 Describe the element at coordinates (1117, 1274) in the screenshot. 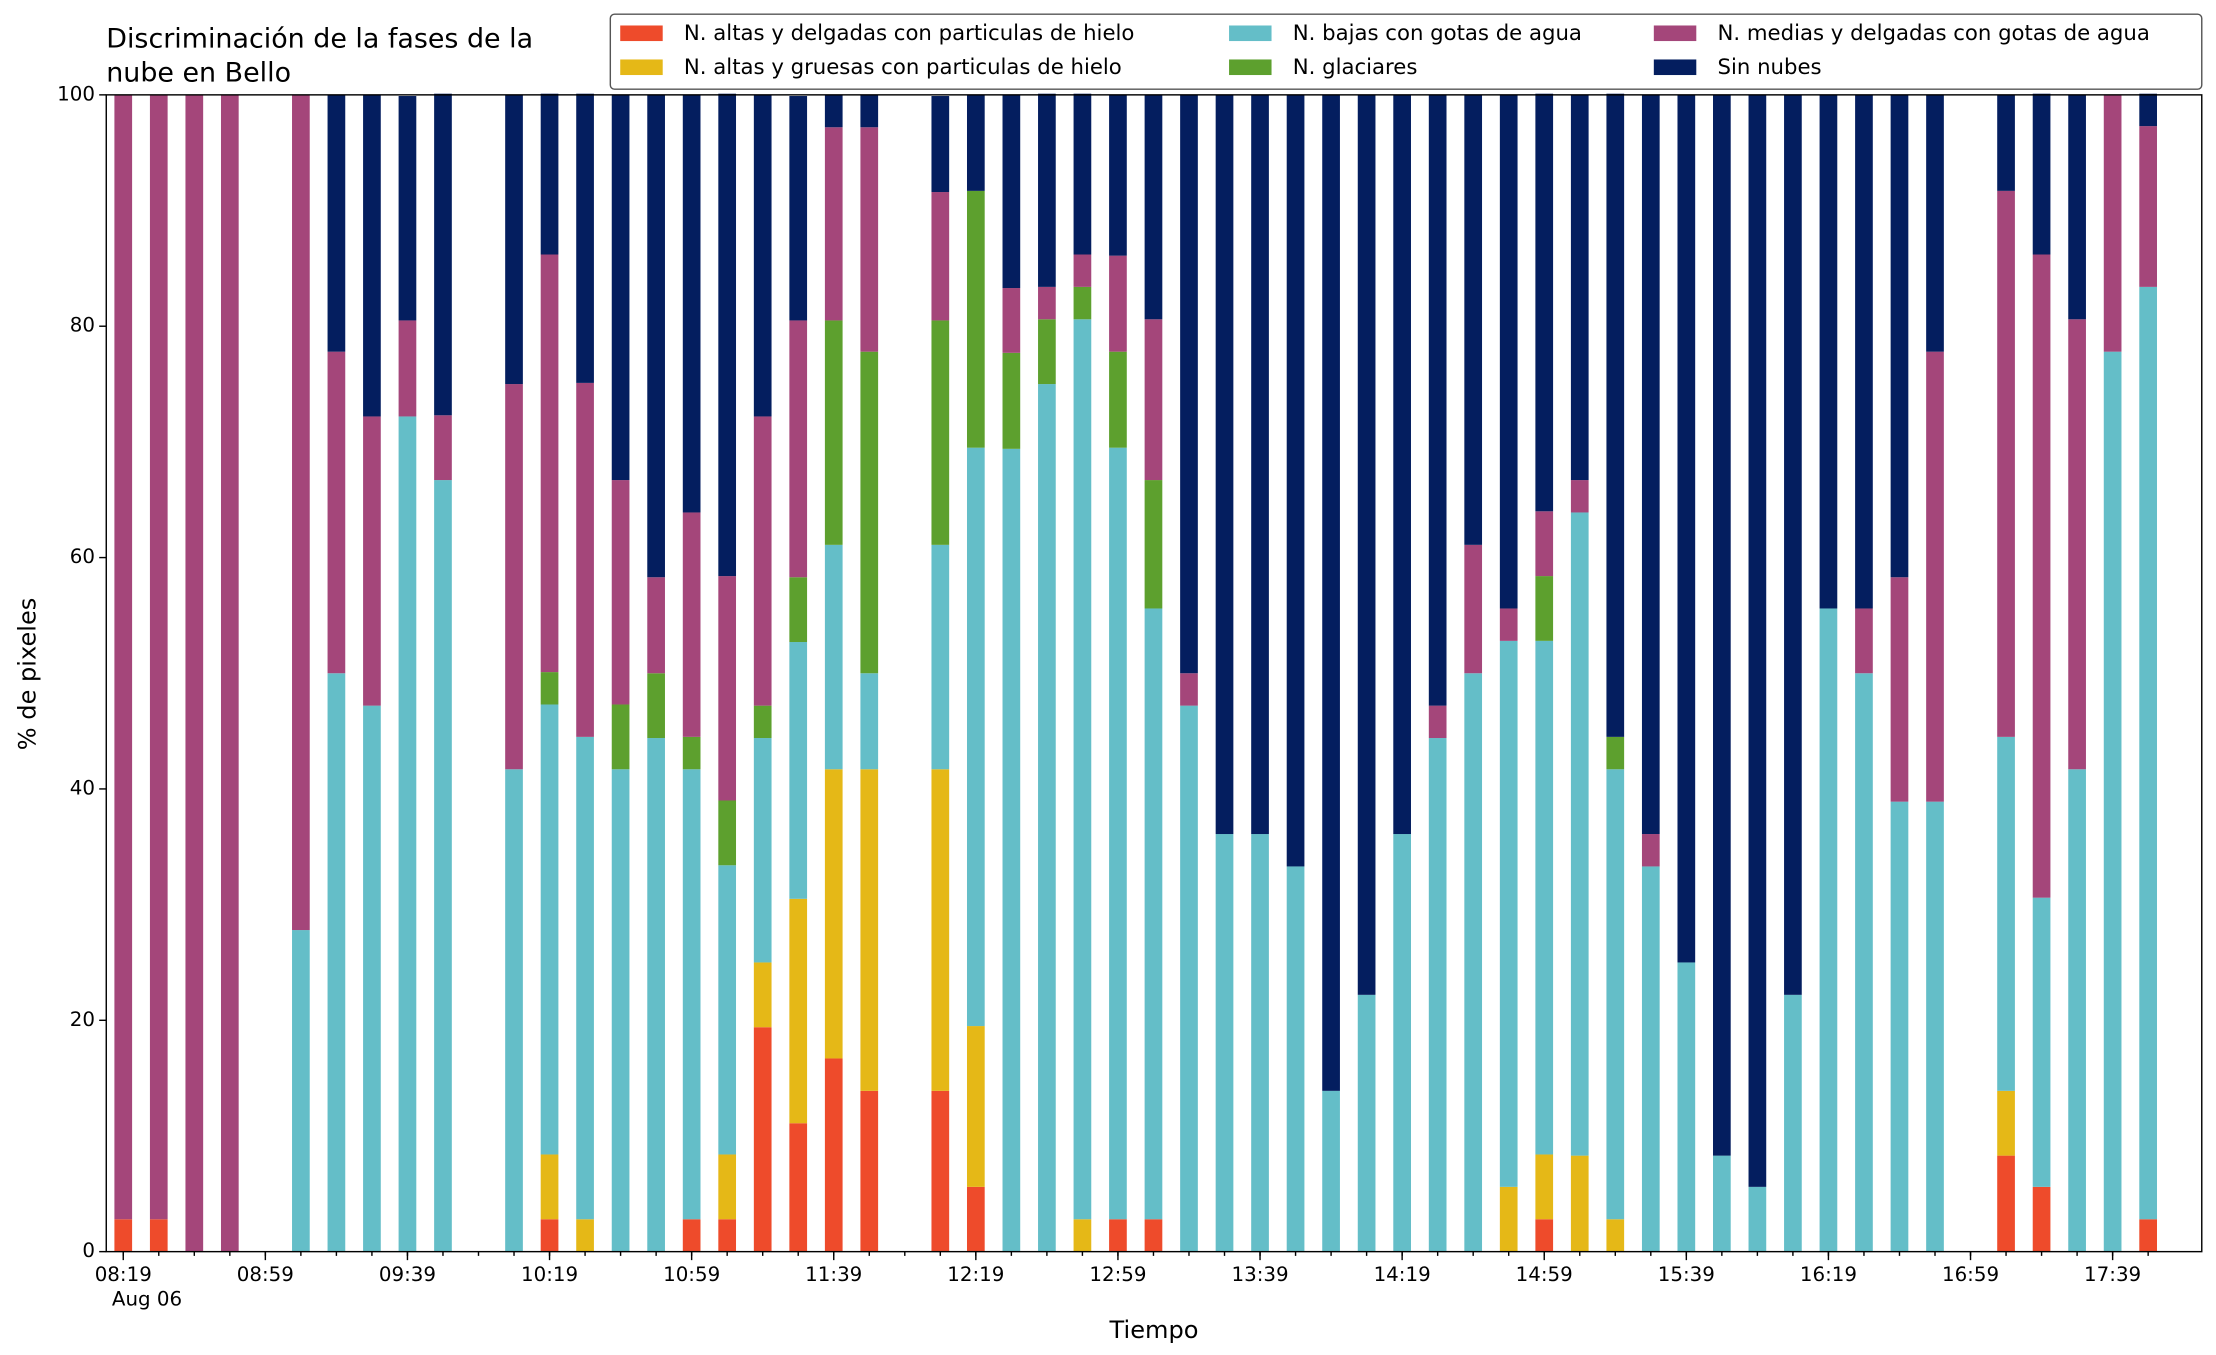

I see `x-tick-label: 12:59` at that location.